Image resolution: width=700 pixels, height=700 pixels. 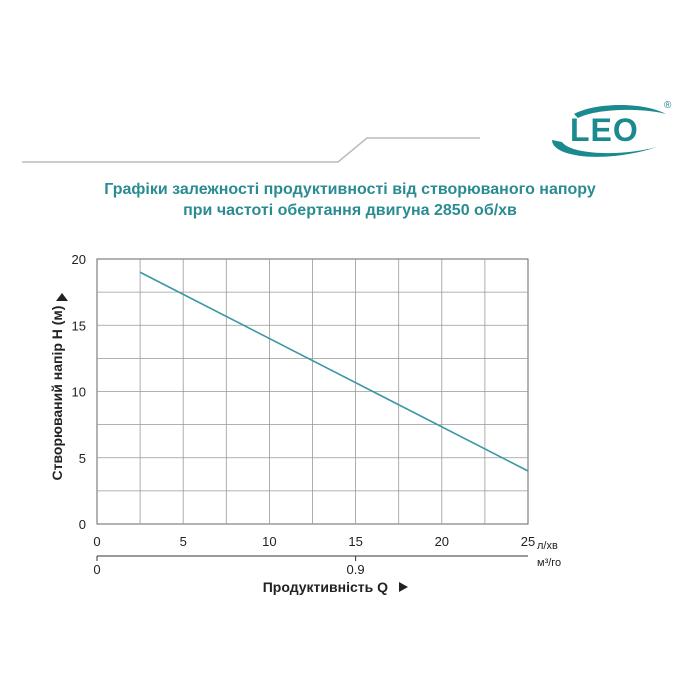 I want to click on x-axis-arrow-icon, so click(x=403, y=587).